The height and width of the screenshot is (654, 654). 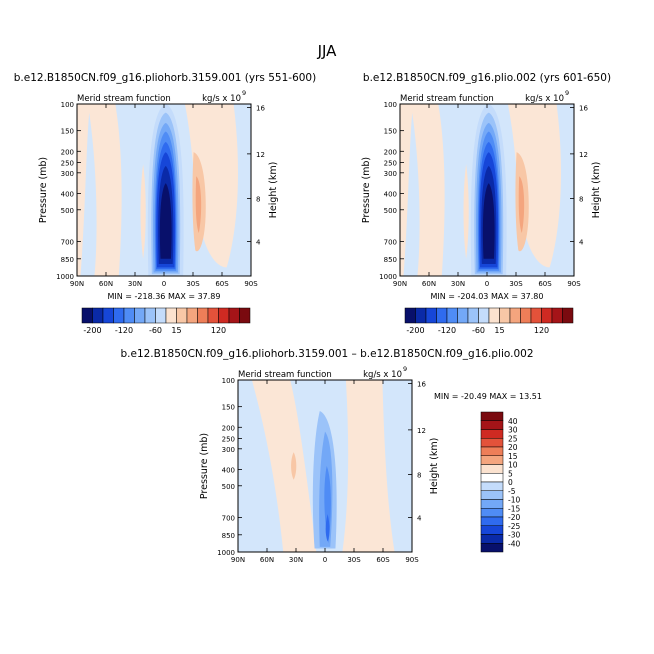 I want to click on colorbar-label: -5, so click(x=512, y=491).